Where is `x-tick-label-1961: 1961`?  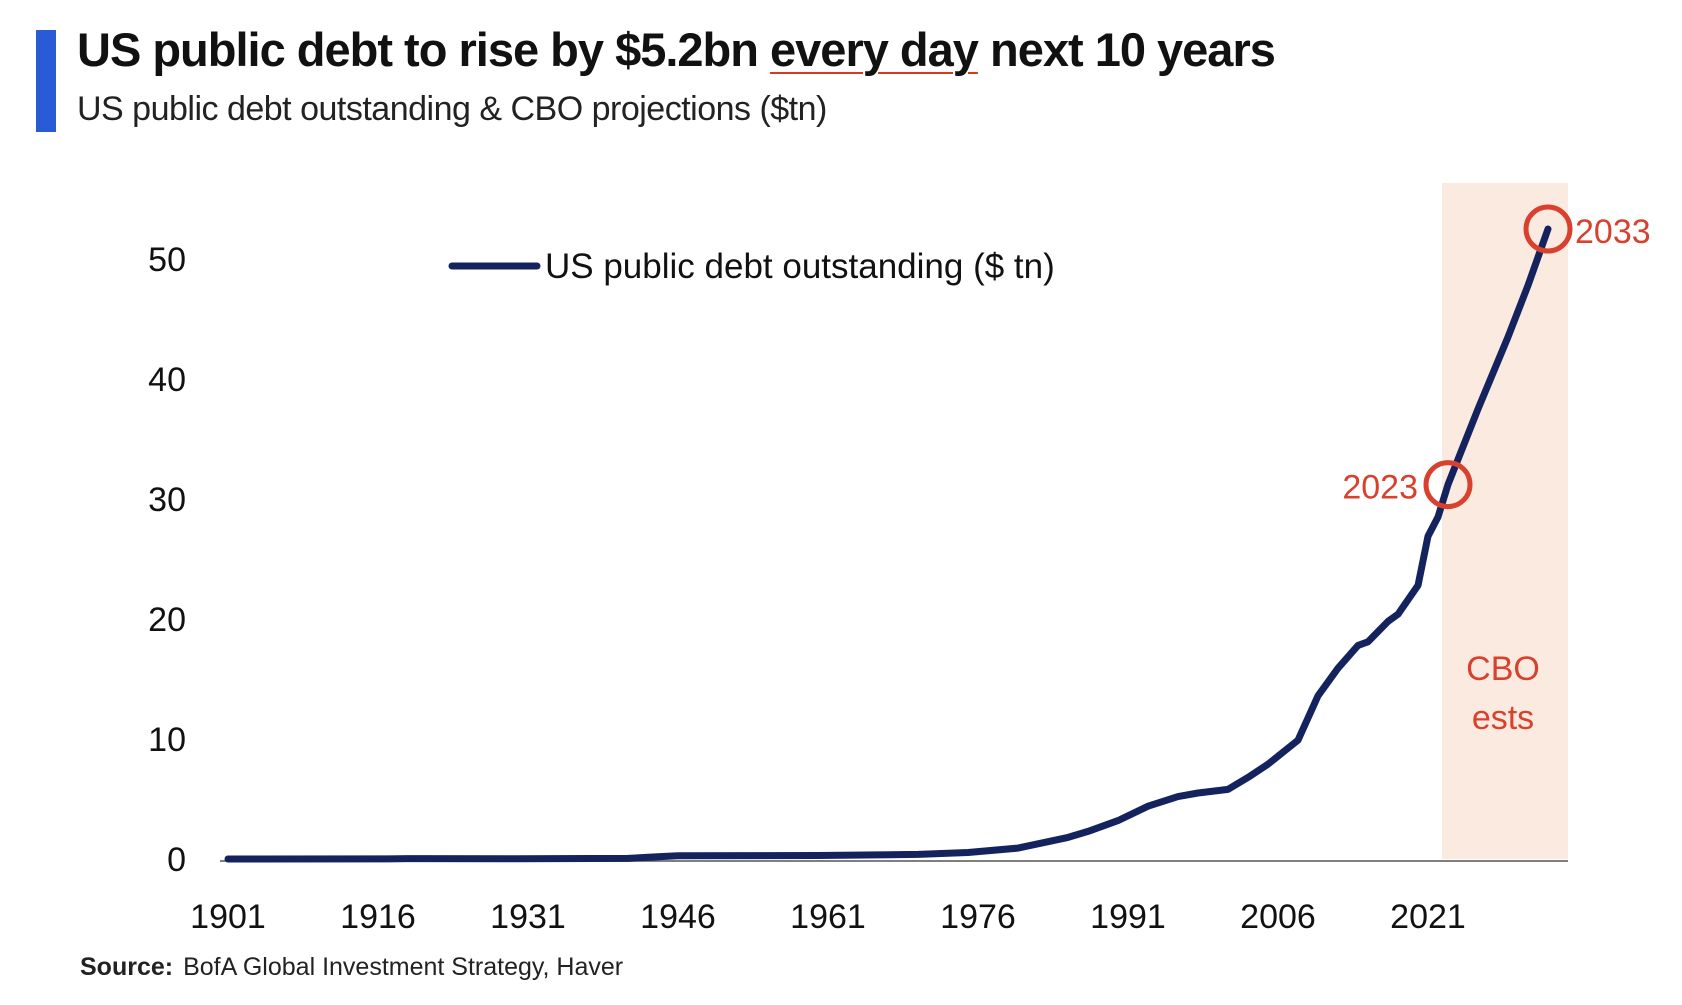
x-tick-label-1961: 1961 is located at coordinates (828, 917).